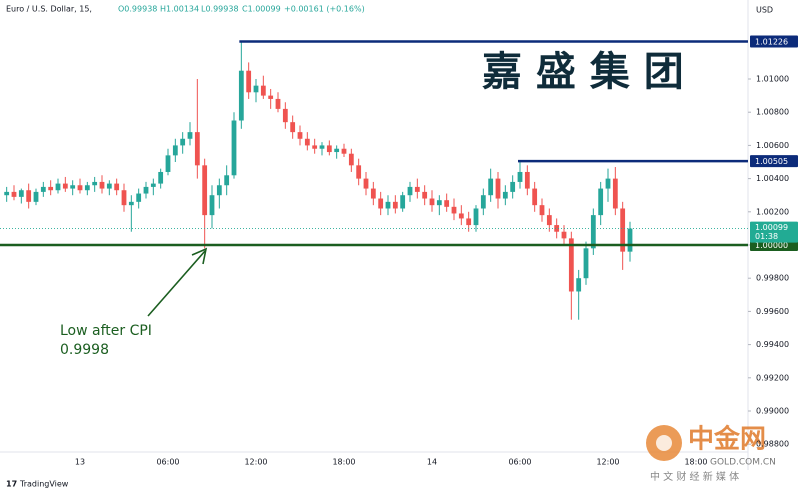  Describe the element at coordinates (179, 9) in the screenshot. I see `ohlc: H1.00134` at that location.